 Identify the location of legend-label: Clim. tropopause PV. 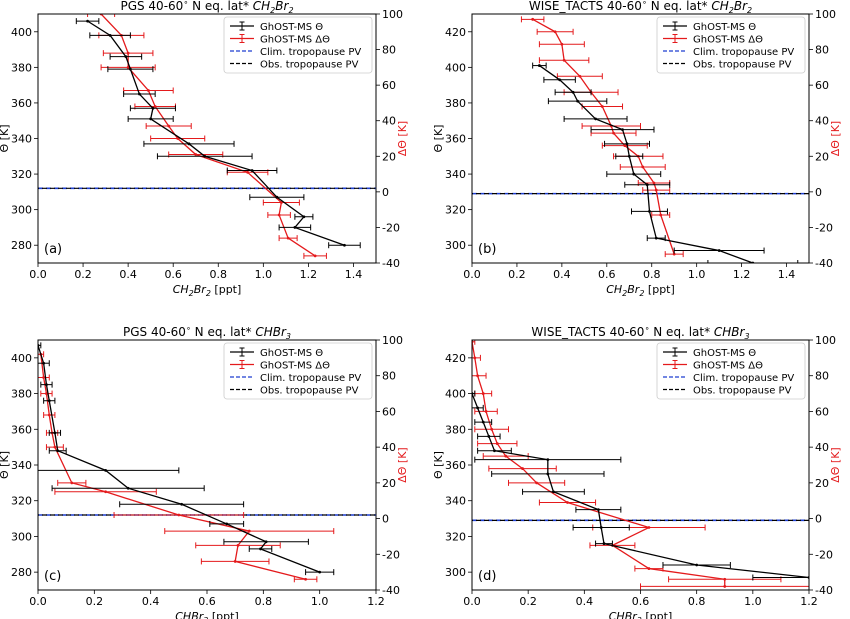
(310, 52).